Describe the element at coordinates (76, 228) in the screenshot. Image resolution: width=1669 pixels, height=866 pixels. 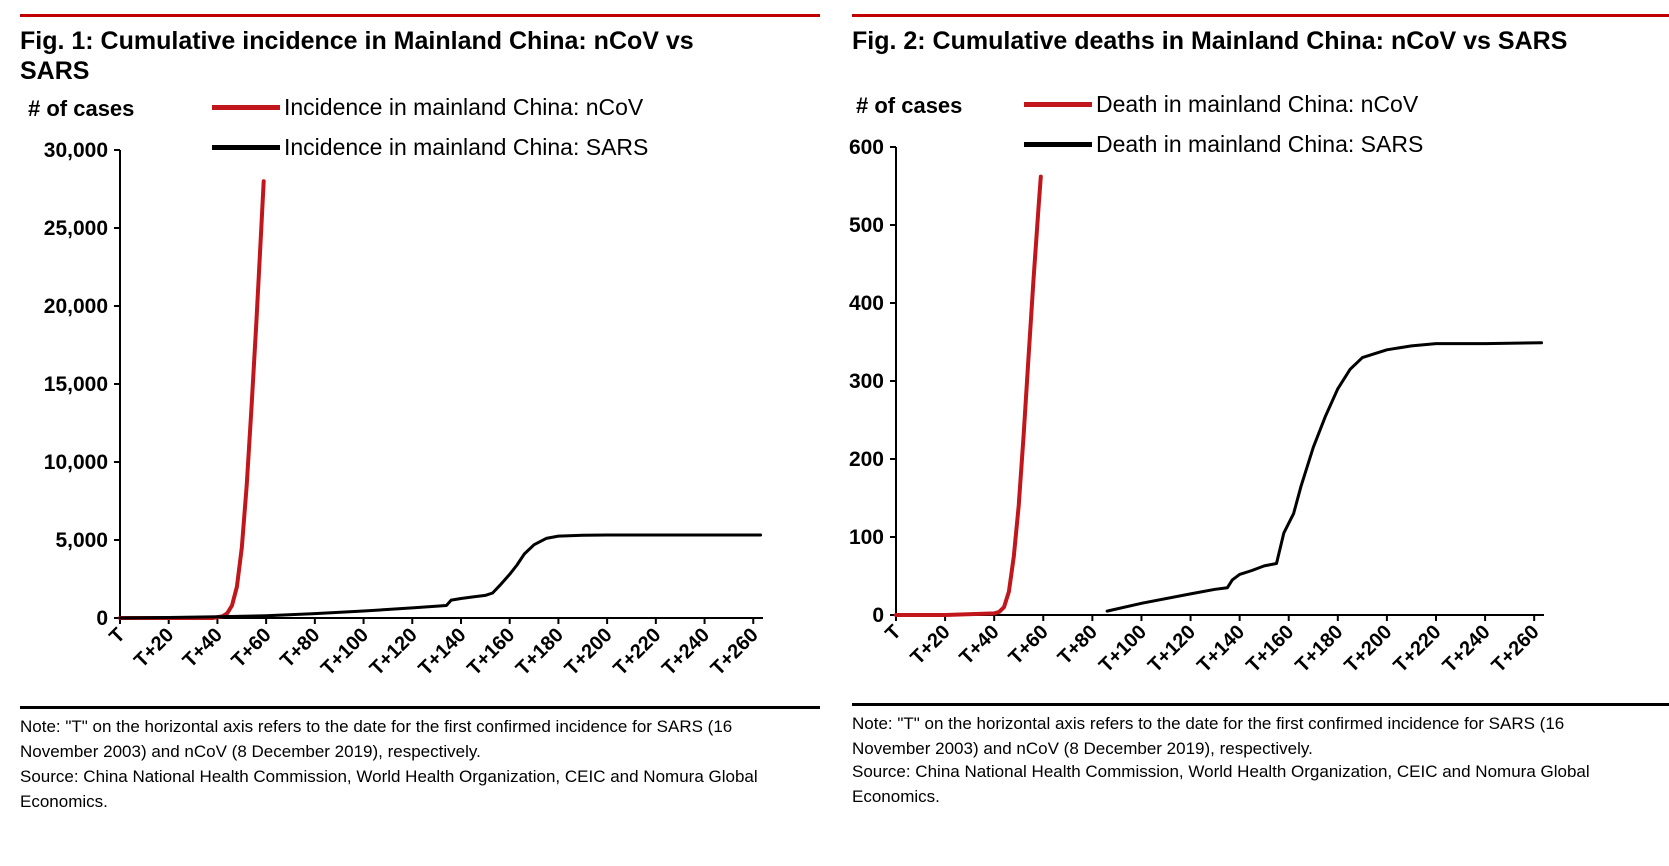
I see `y-tick-label: 25,000` at that location.